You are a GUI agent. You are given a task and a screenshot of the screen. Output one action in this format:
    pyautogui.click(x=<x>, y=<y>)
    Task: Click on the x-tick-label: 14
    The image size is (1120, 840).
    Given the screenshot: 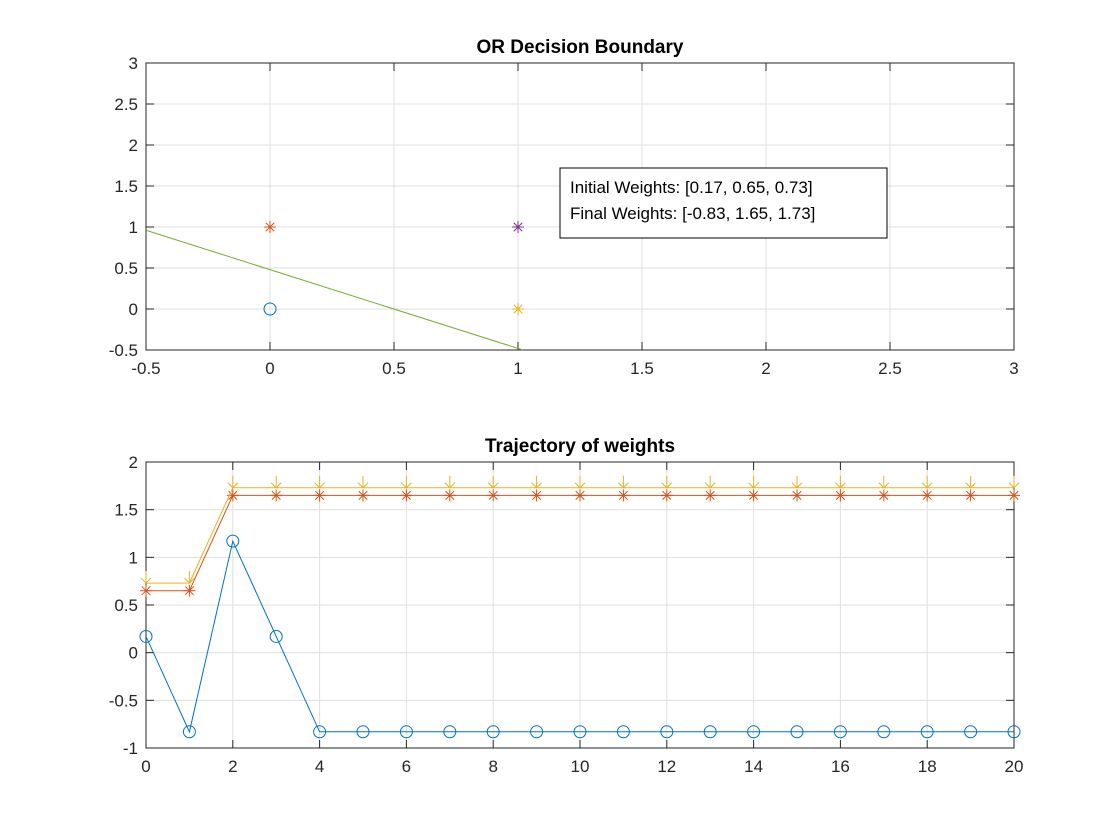 What is the action you would take?
    pyautogui.click(x=753, y=766)
    